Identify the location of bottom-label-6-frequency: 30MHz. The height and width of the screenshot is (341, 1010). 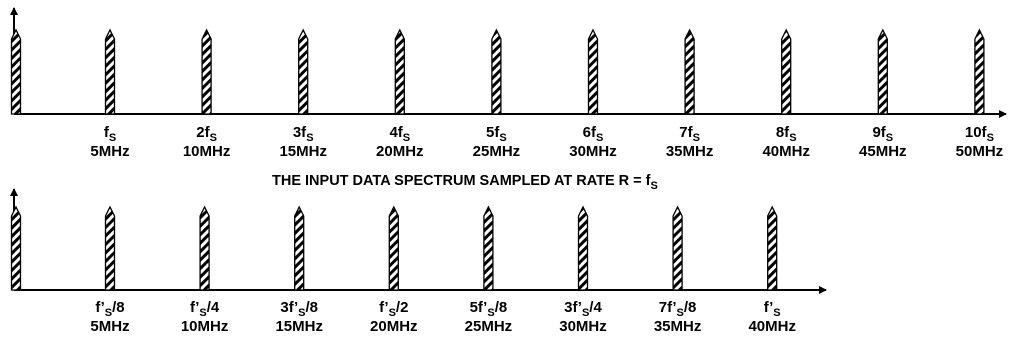
(583, 326).